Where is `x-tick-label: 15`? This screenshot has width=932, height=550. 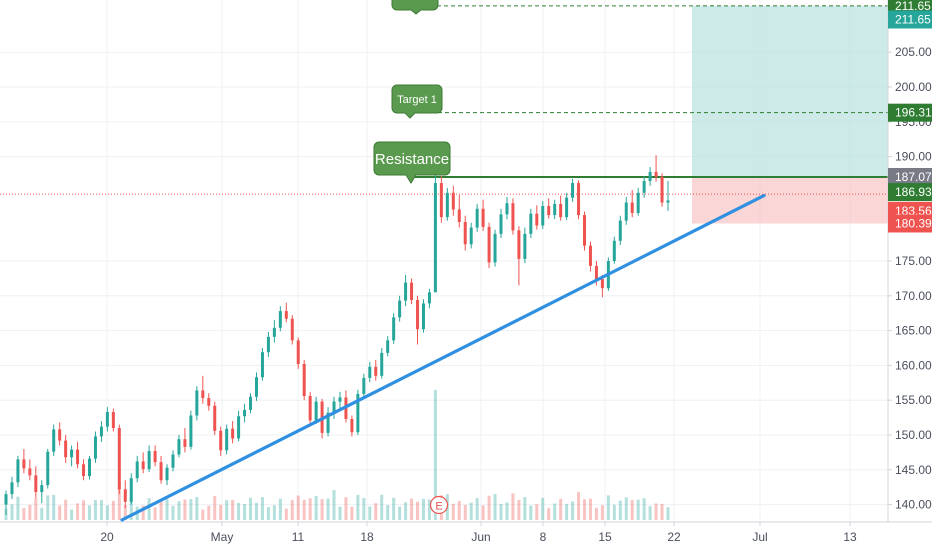
x-tick-label: 15 is located at coordinates (605, 537).